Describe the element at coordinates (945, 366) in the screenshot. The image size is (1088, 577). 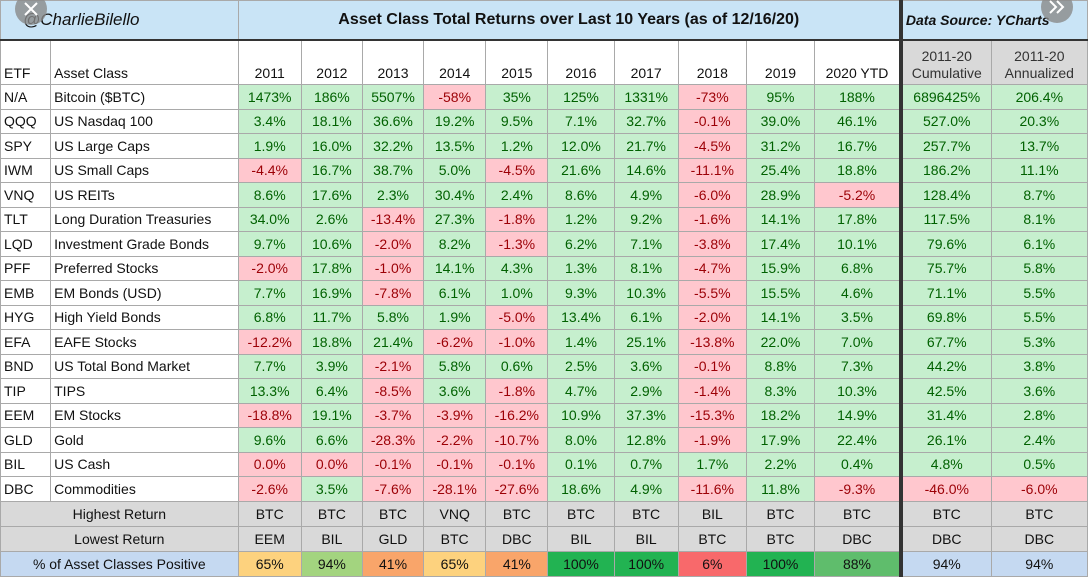
I see `return-cell: 44.2%` at that location.